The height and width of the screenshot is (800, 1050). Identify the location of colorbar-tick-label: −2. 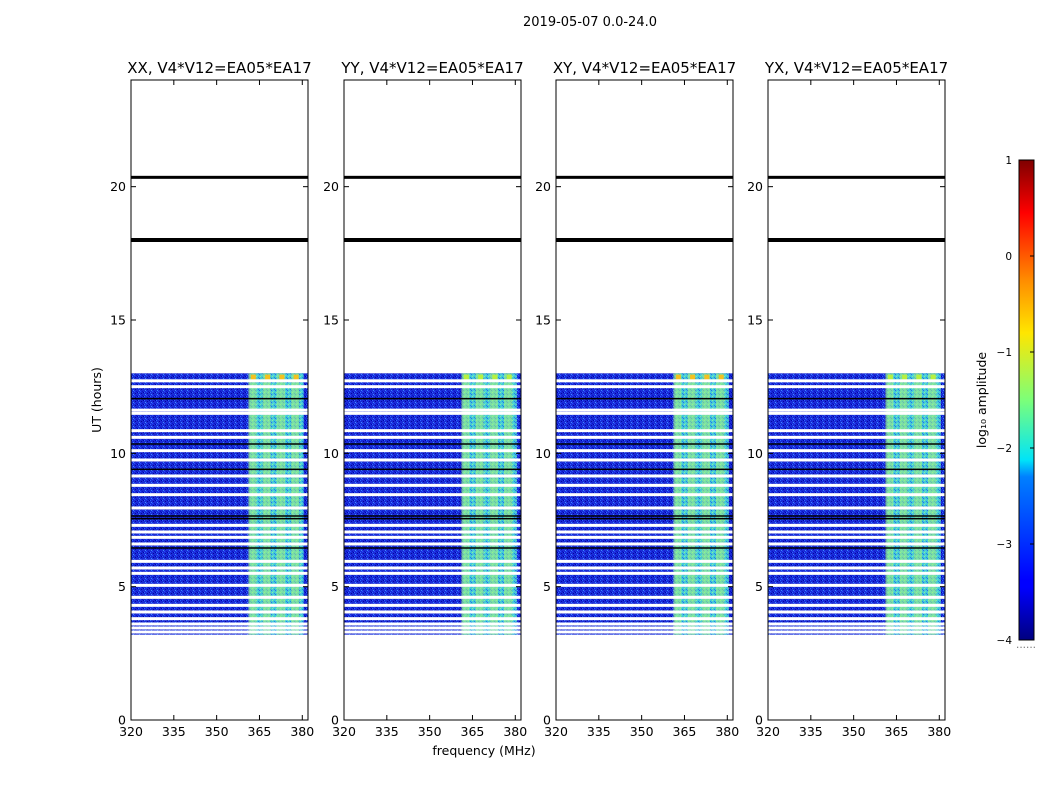
(1004, 449).